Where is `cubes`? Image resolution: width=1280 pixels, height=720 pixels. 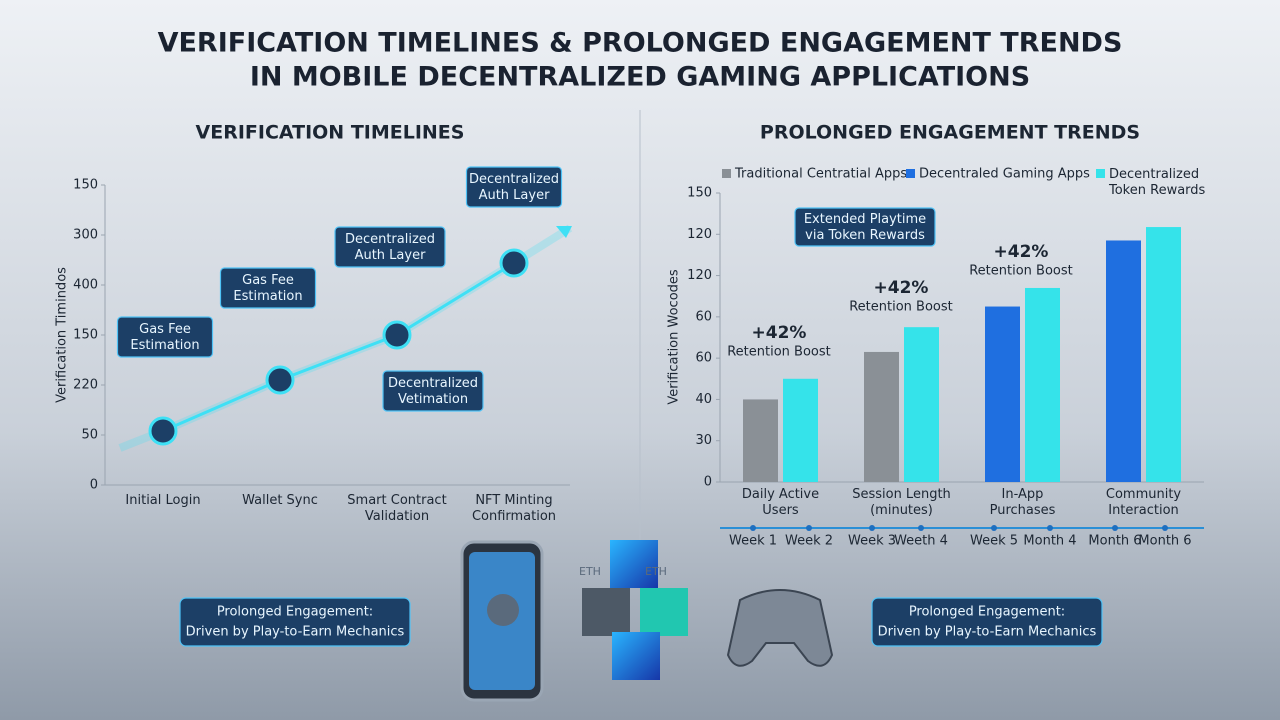 cubes is located at coordinates (635, 610).